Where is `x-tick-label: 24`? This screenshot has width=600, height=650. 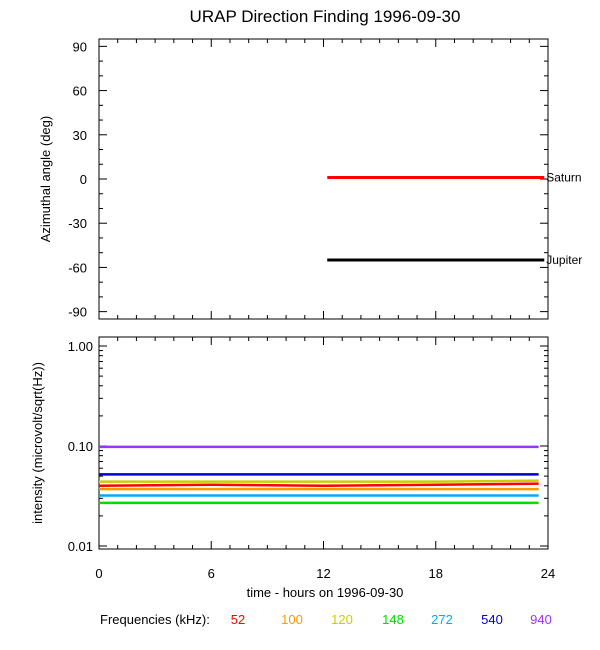
x-tick-label: 24 is located at coordinates (548, 573).